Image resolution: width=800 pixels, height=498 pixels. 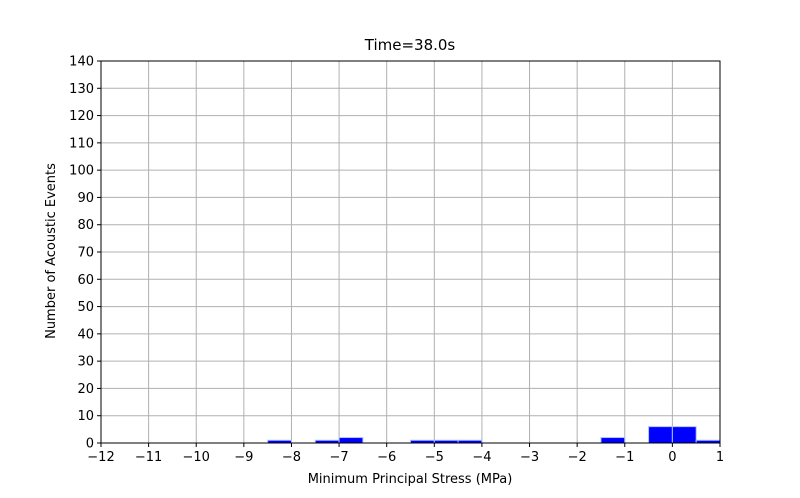 I want to click on x-axis-label: Minimum Principal Stress (MPa), so click(x=410, y=479).